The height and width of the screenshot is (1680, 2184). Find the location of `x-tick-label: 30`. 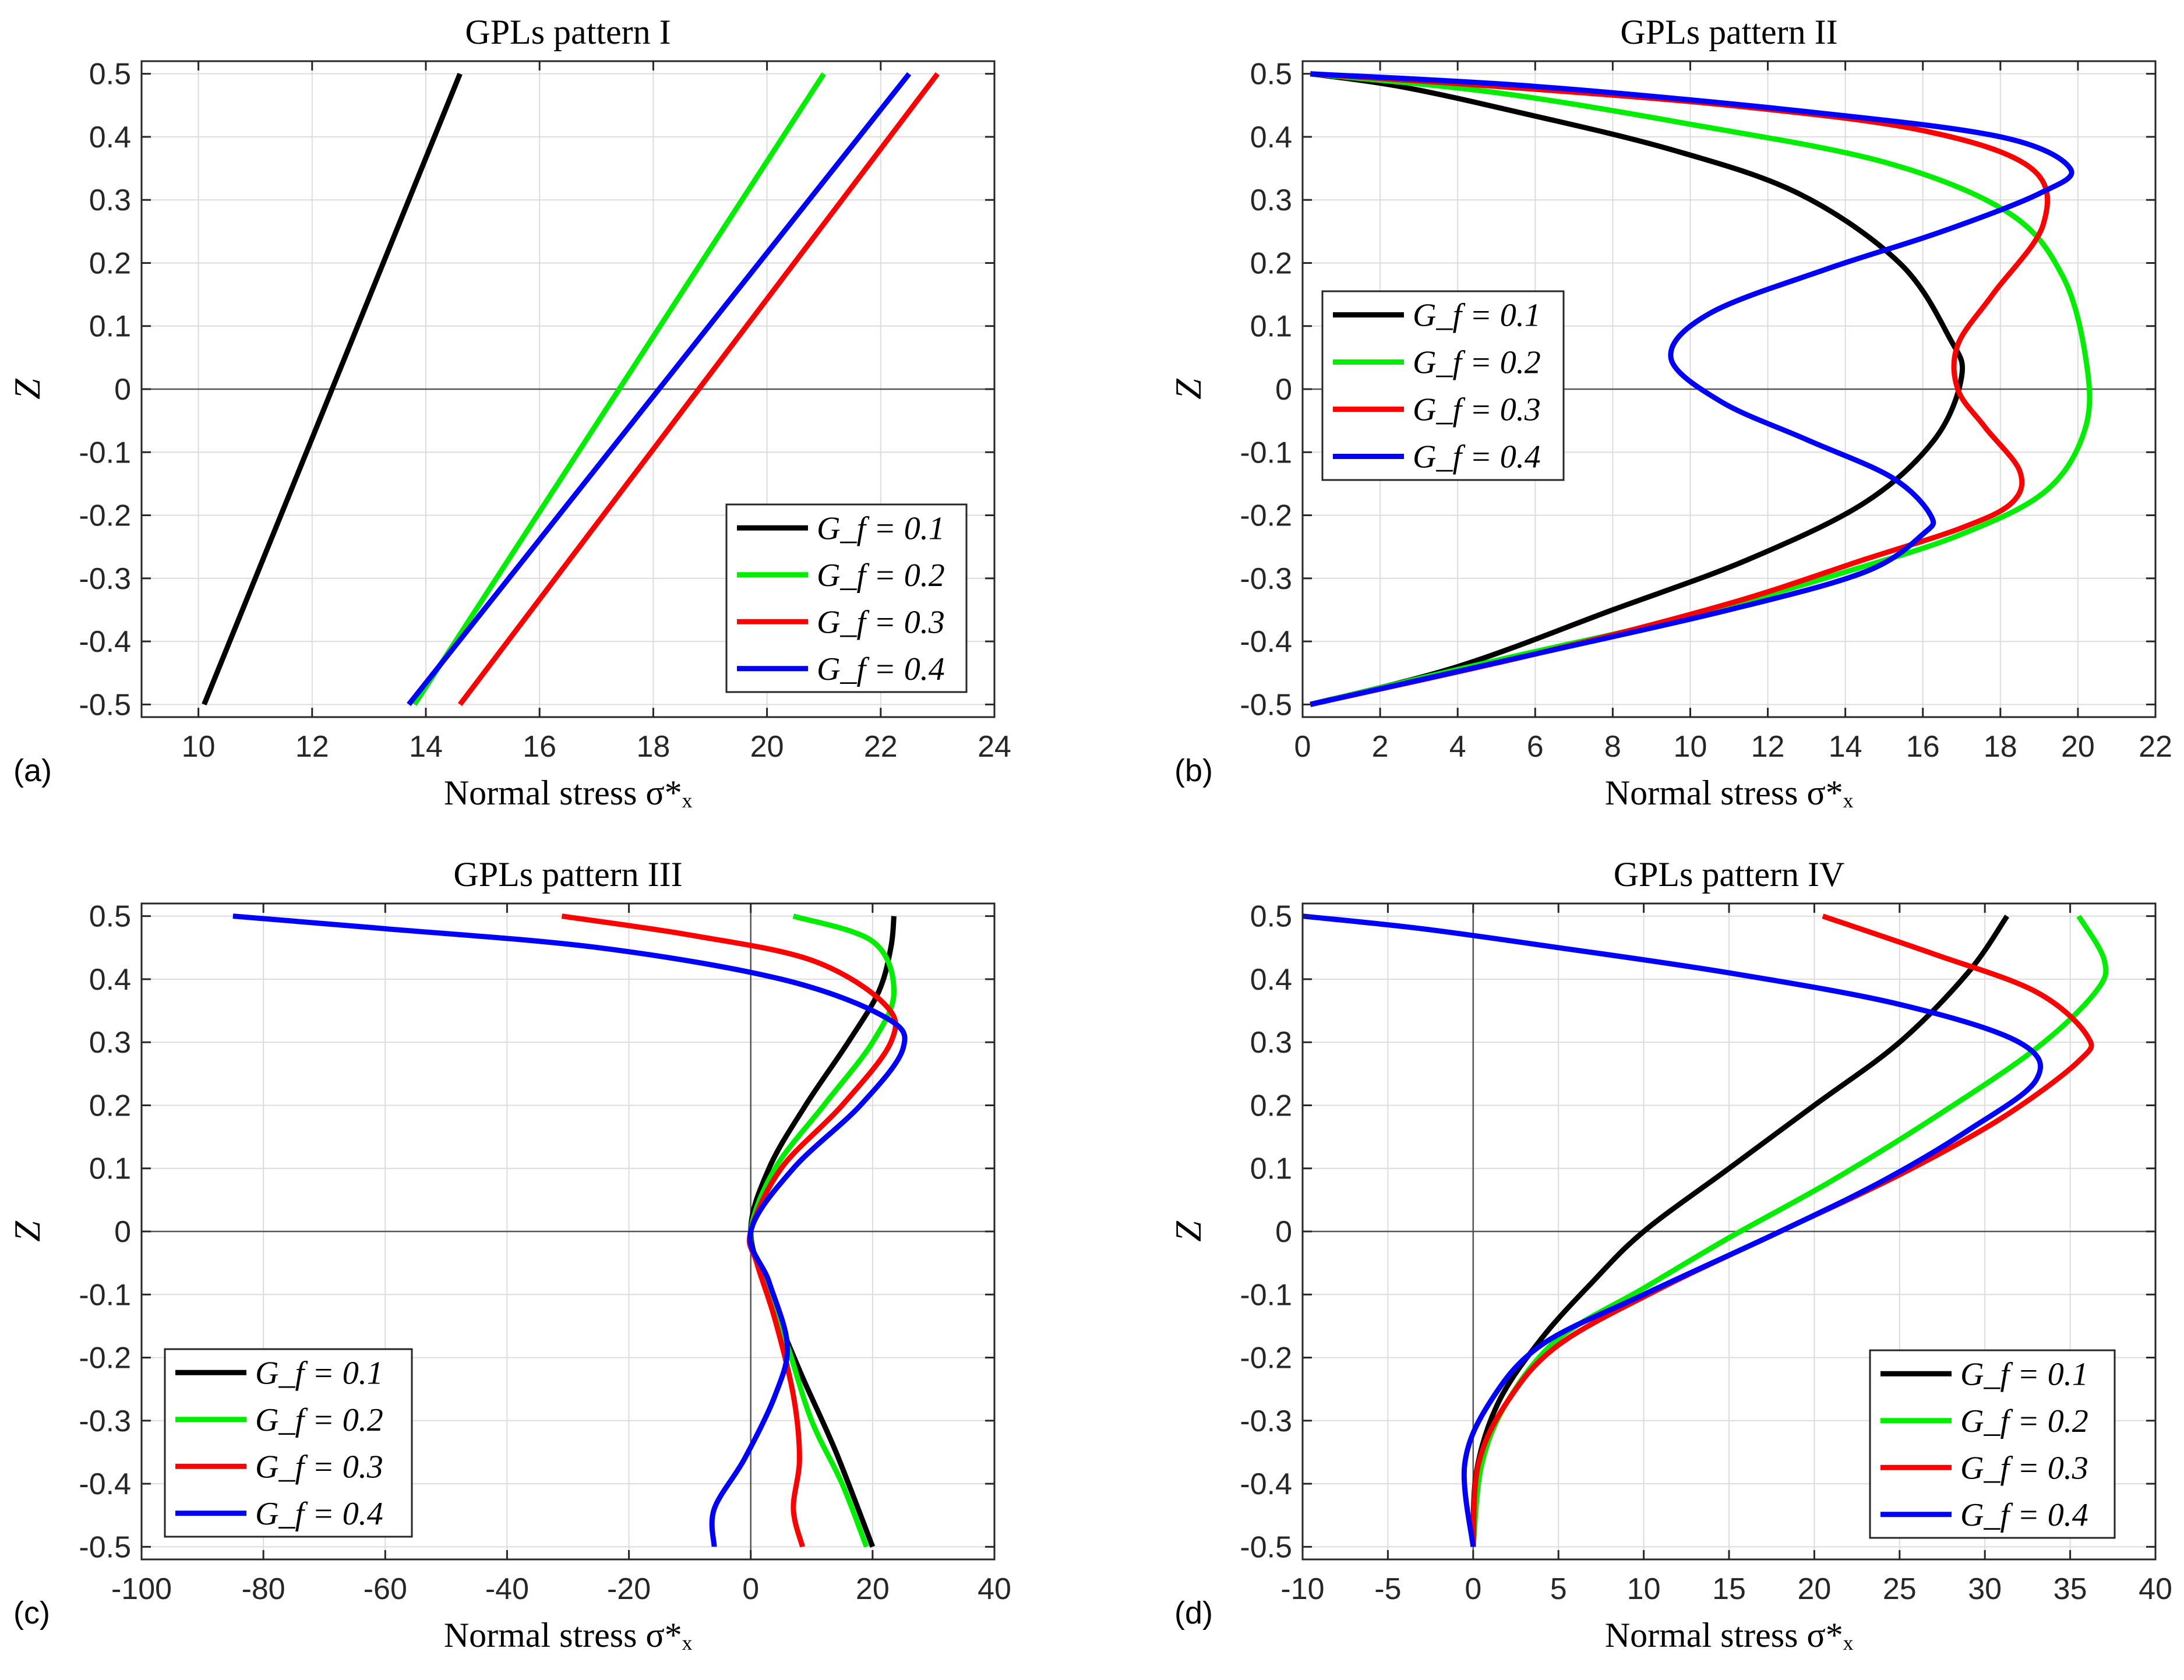

x-tick-label: 30 is located at coordinates (1985, 1589).